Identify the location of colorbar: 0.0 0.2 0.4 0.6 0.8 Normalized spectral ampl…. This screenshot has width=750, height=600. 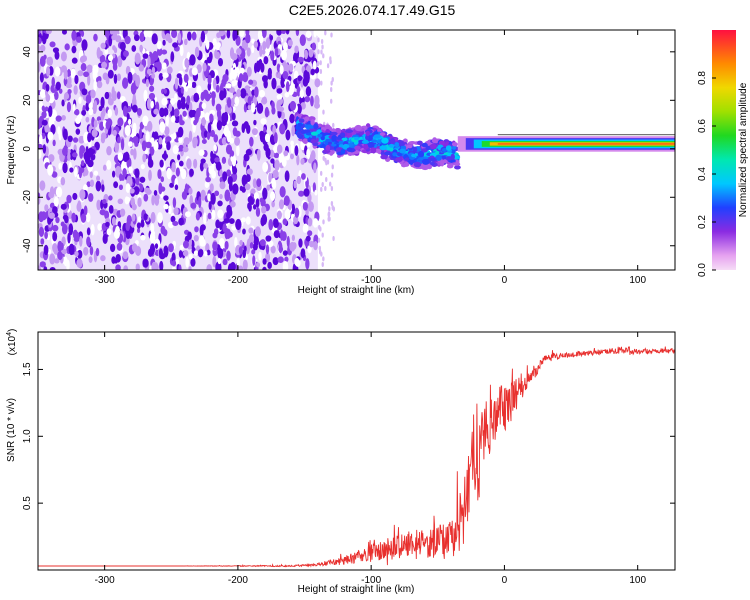
(723, 153).